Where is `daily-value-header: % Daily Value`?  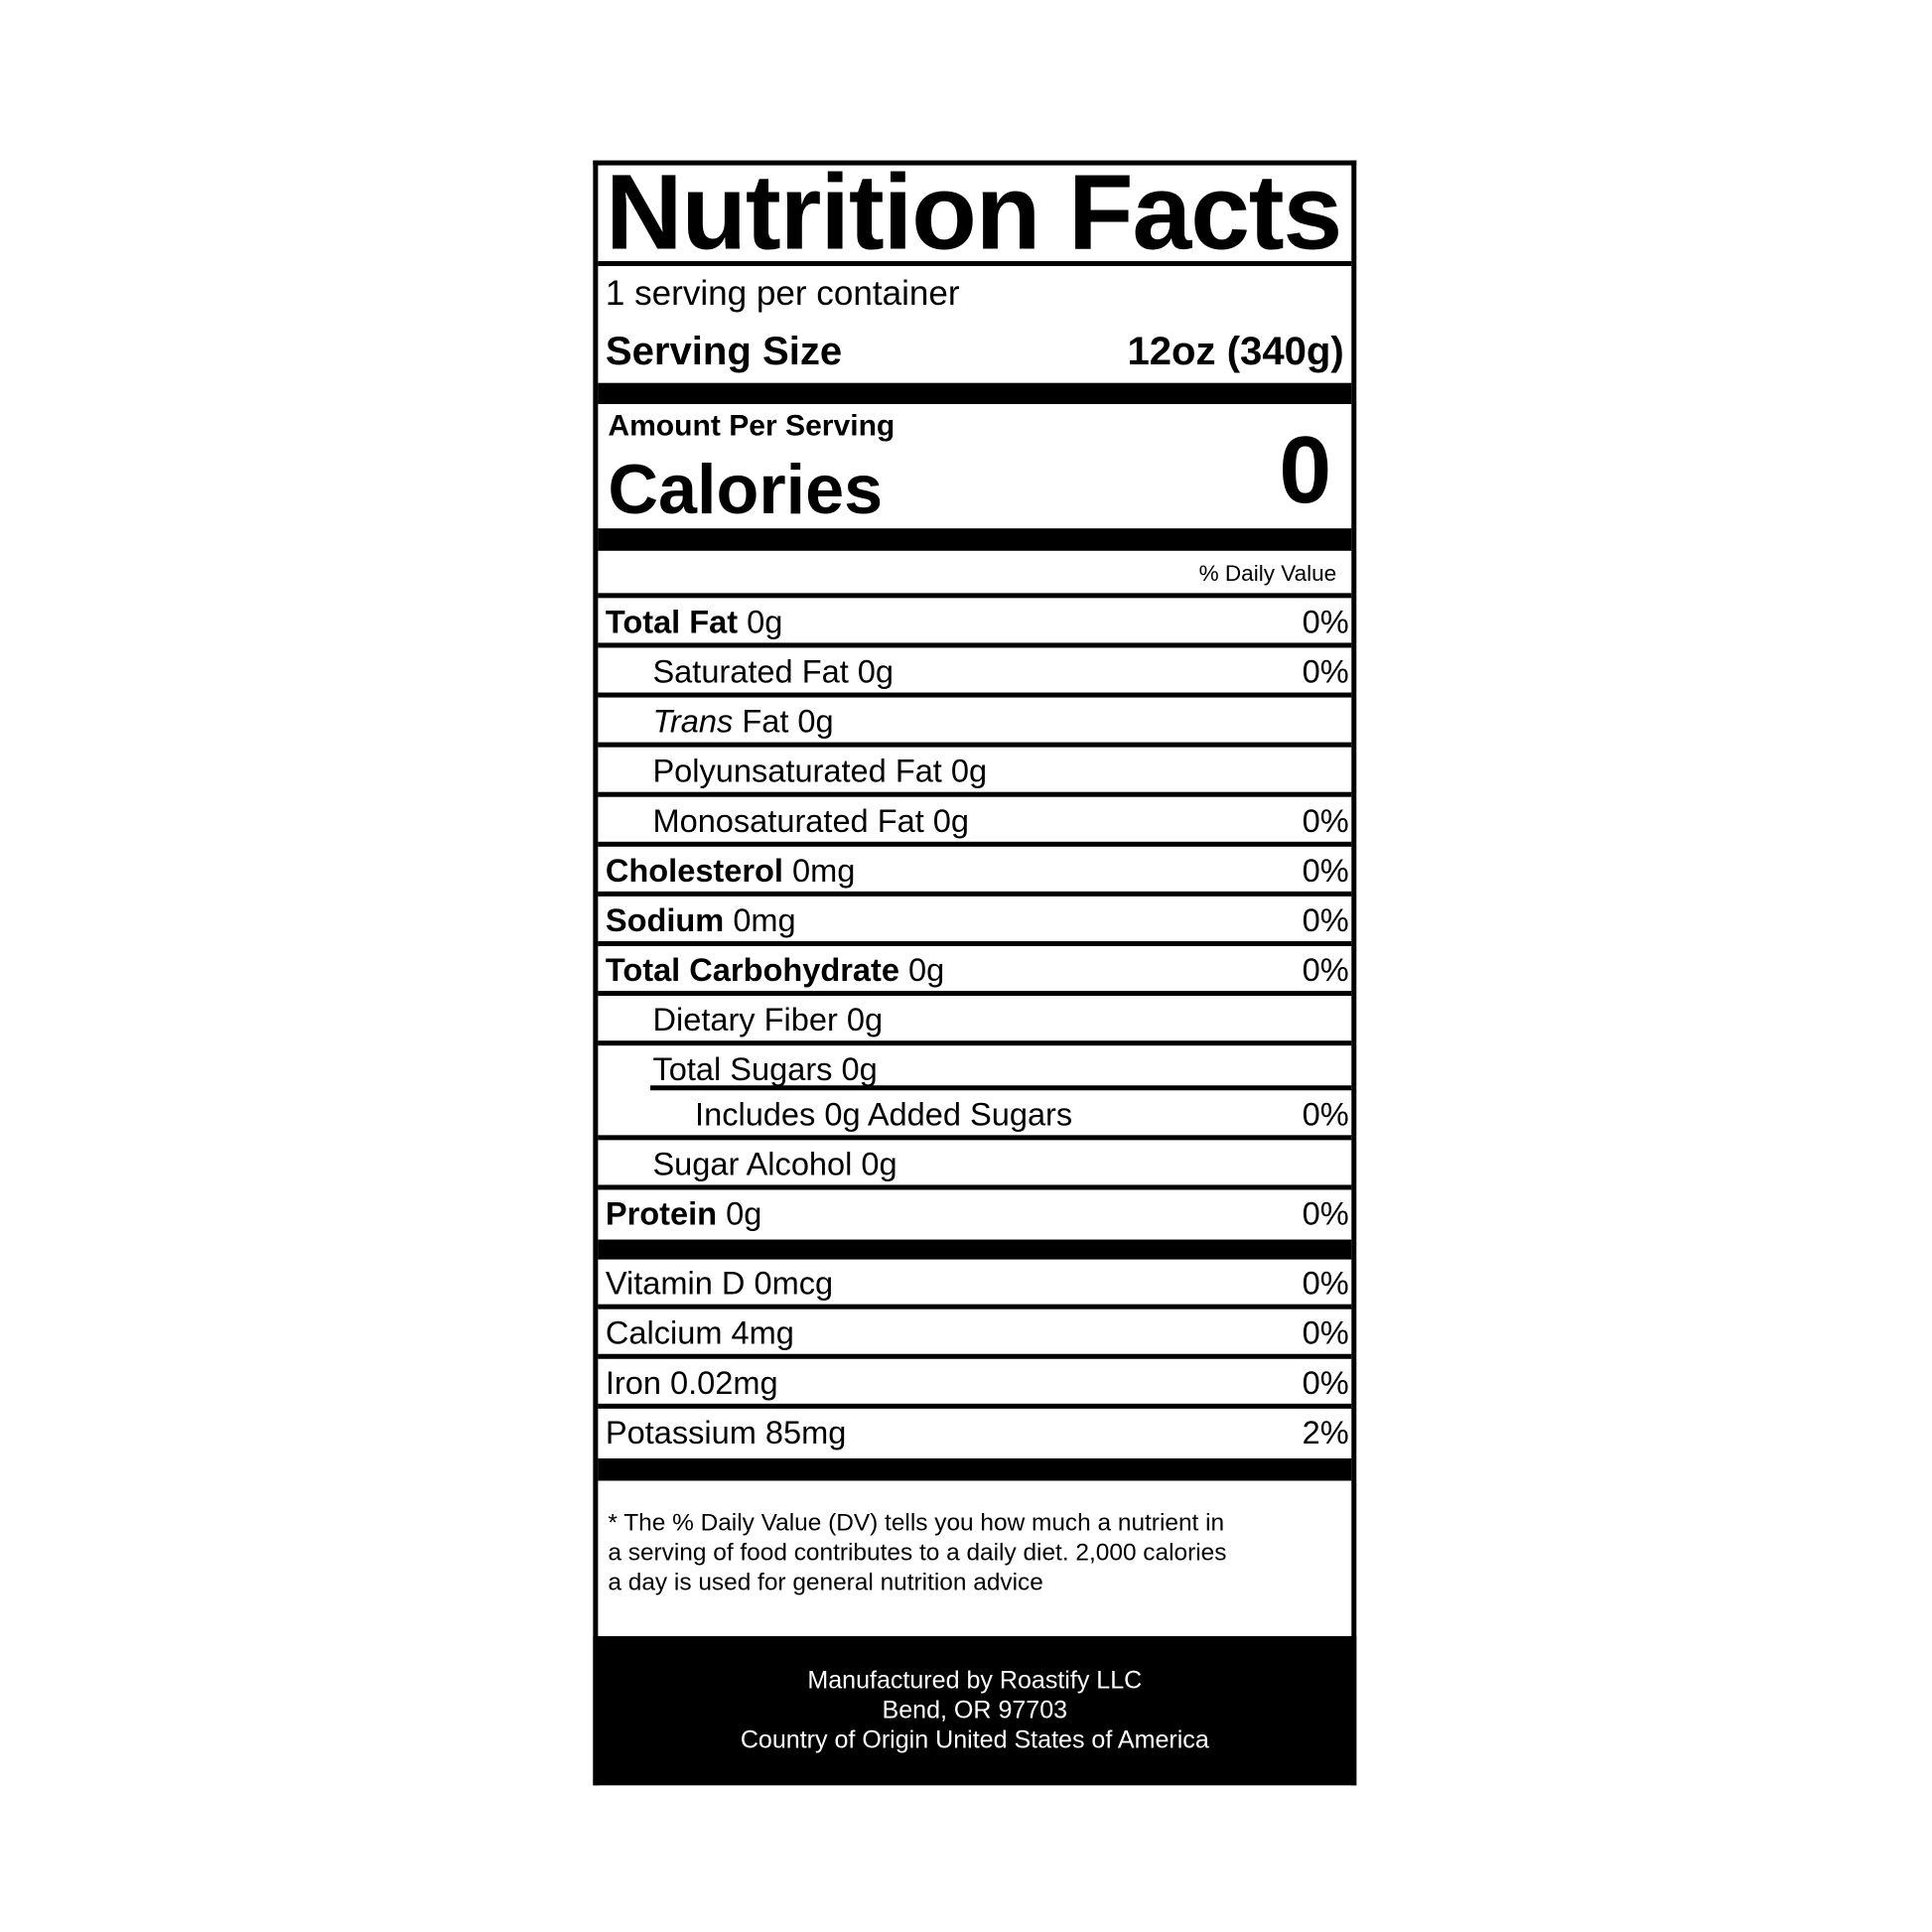
daily-value-header: % Daily Value is located at coordinates (1268, 573).